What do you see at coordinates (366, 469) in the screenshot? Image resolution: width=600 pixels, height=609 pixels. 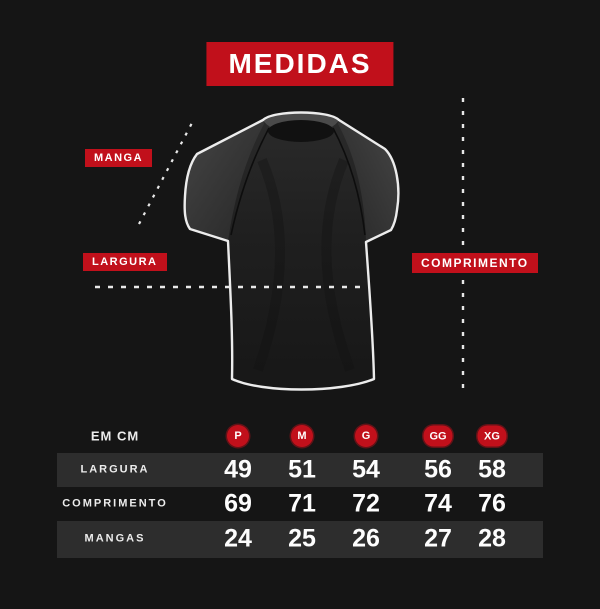 I see `value-largura-g: 54` at bounding box center [366, 469].